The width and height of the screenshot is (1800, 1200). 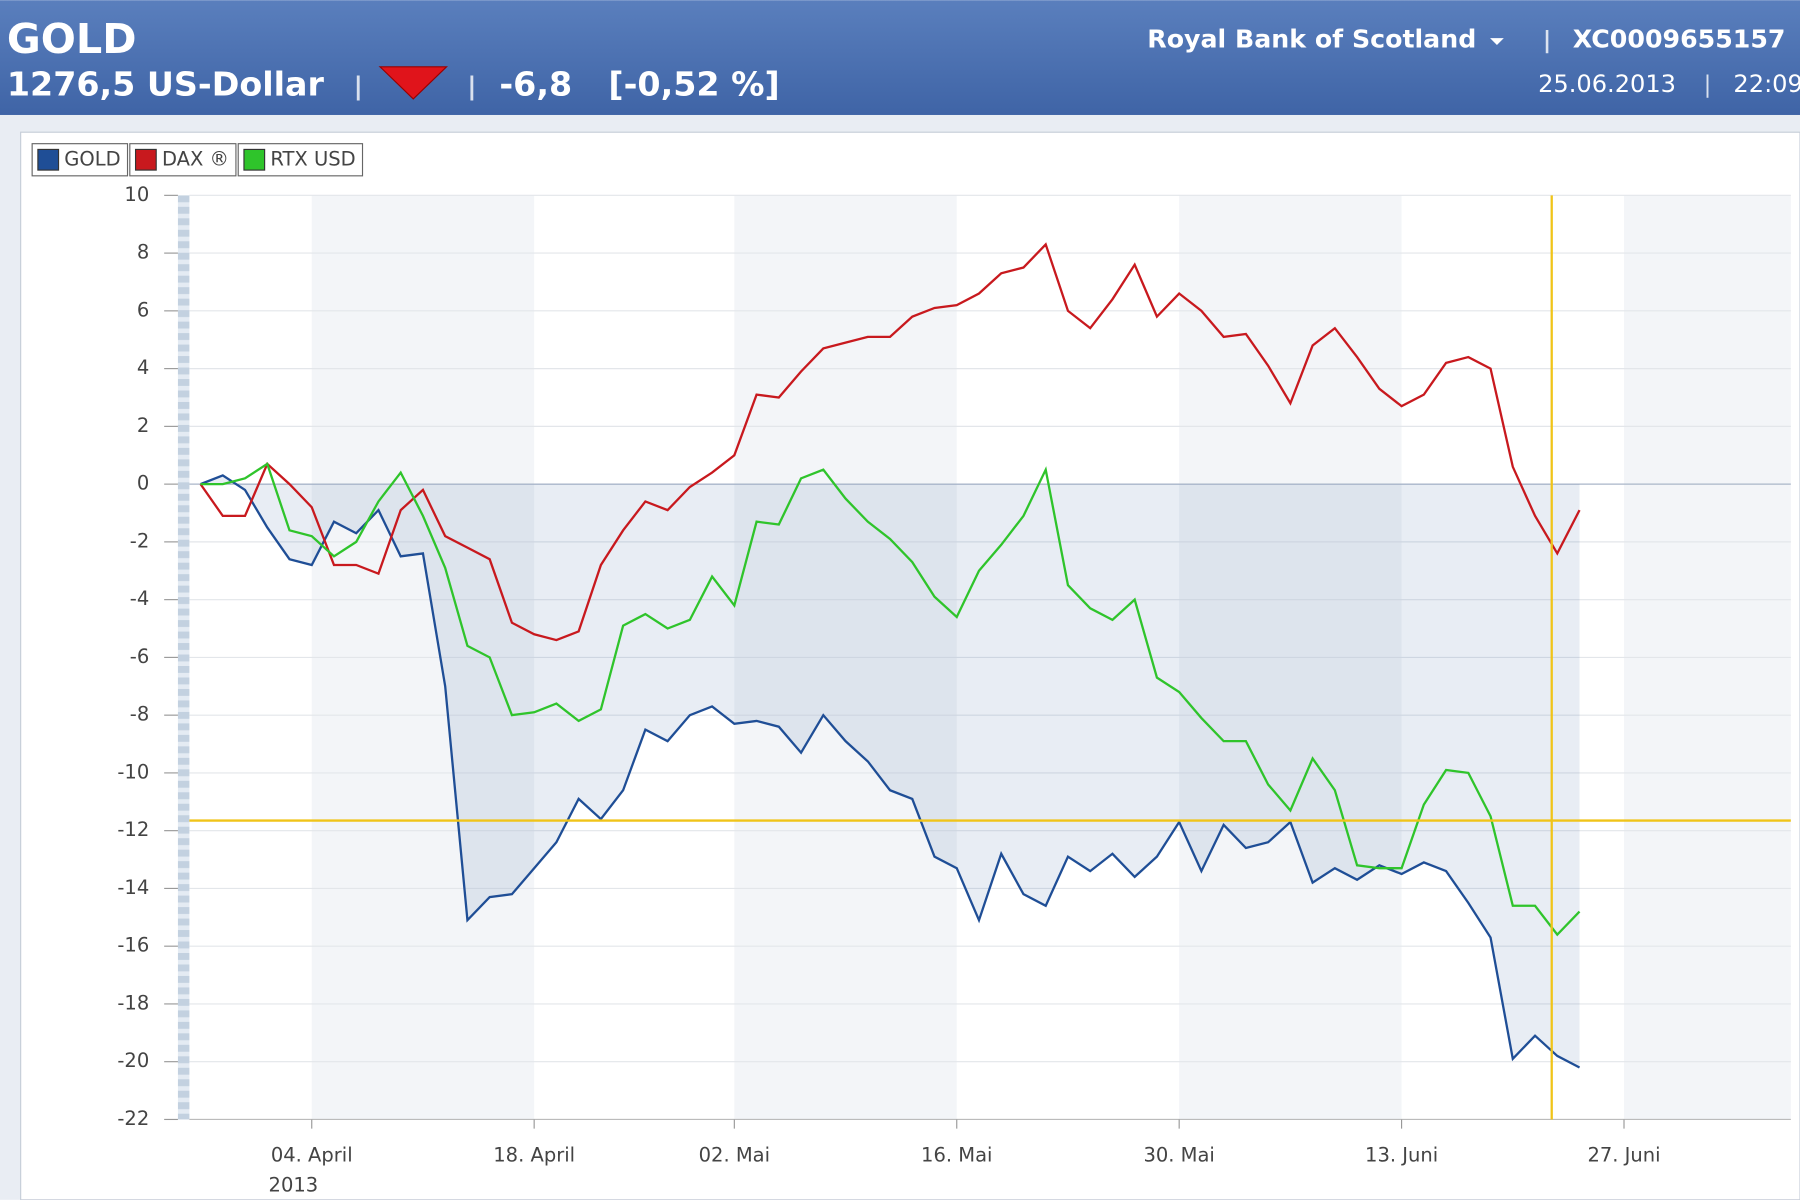 What do you see at coordinates (1401, 1155) in the screenshot?
I see `x-tick-label: 13. Juni` at bounding box center [1401, 1155].